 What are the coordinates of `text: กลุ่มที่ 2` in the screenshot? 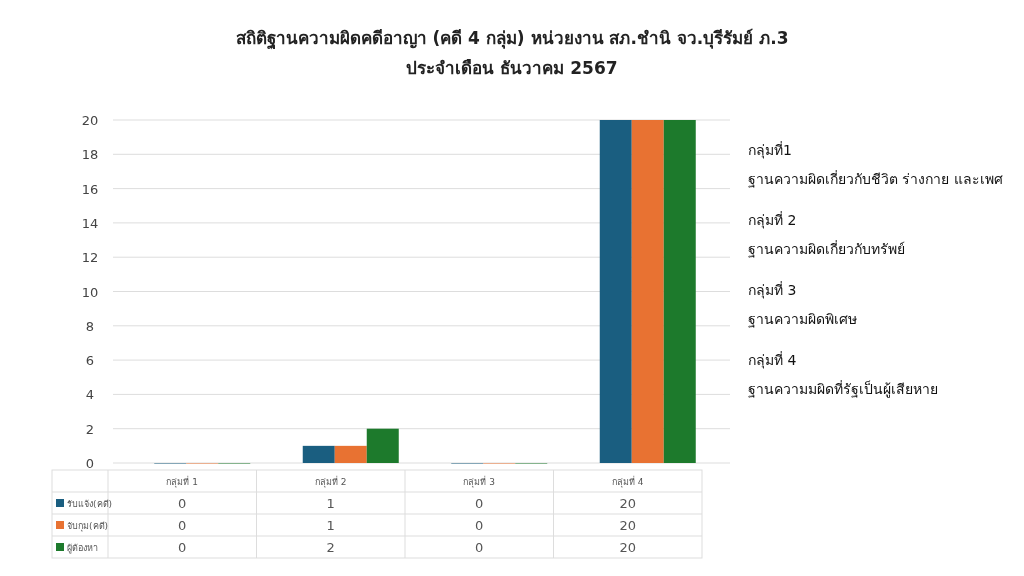 It's located at (772, 220).